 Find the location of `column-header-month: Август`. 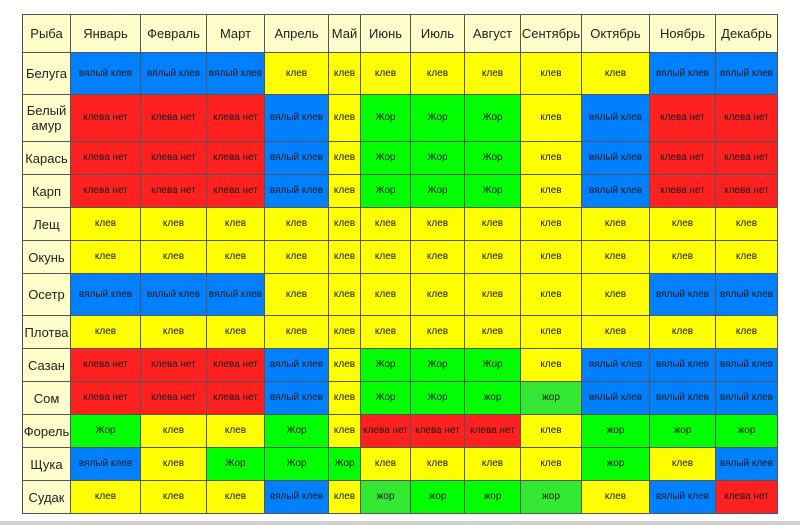

column-header-month: Август is located at coordinates (492, 33).